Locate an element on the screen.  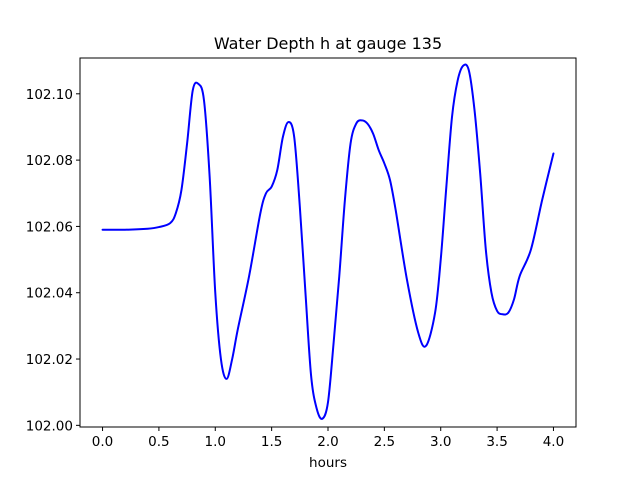
x-tick-label: 0.0 is located at coordinates (102, 442).